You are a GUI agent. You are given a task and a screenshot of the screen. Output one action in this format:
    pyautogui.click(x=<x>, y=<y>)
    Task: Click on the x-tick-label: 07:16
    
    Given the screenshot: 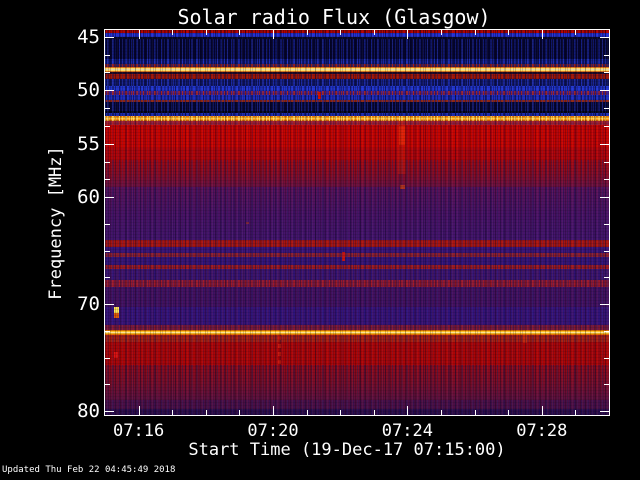 What is the action you would take?
    pyautogui.click(x=139, y=431)
    